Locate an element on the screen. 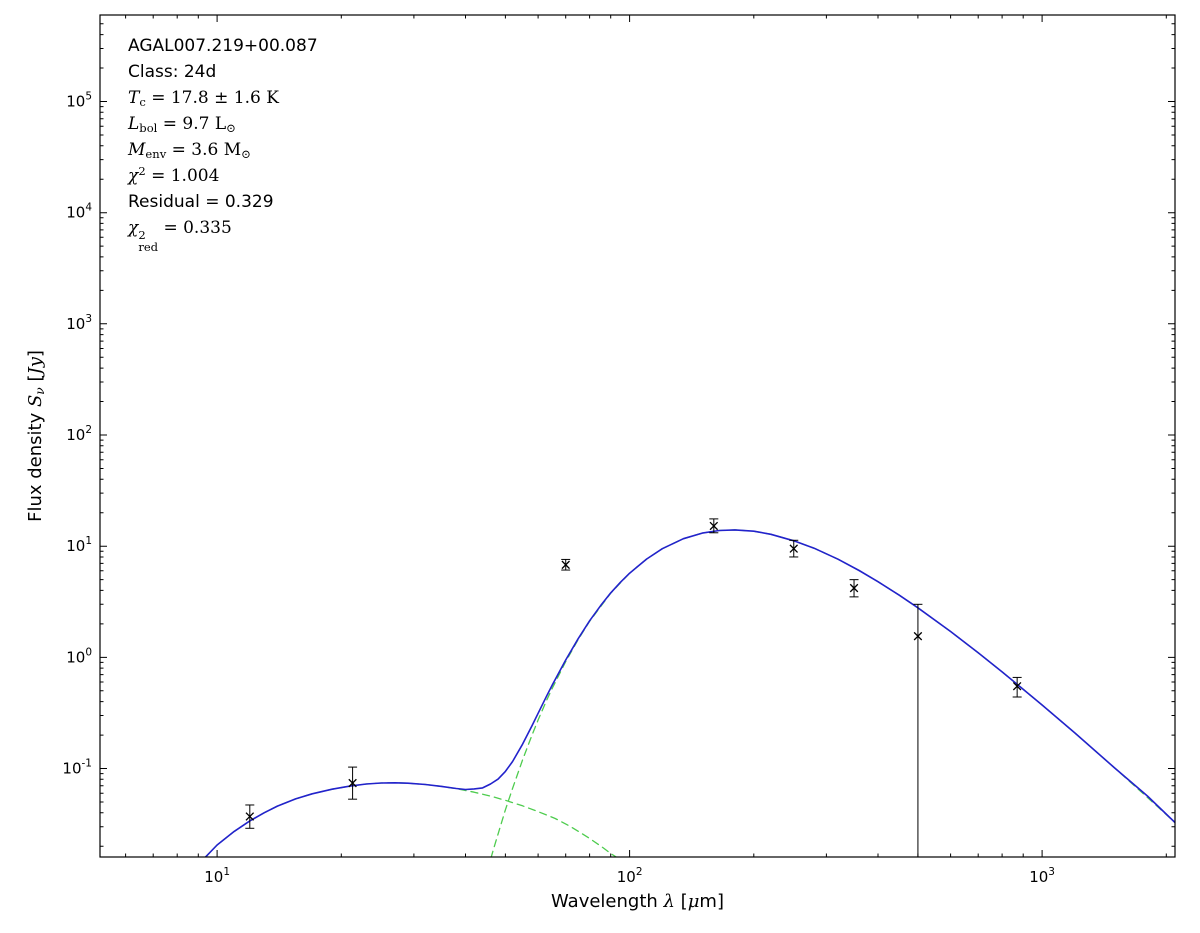 Image resolution: width=1200 pixels, height=933 pixels. annotation-line: Lbol = 9.7 L⊙ is located at coordinates (182, 124).